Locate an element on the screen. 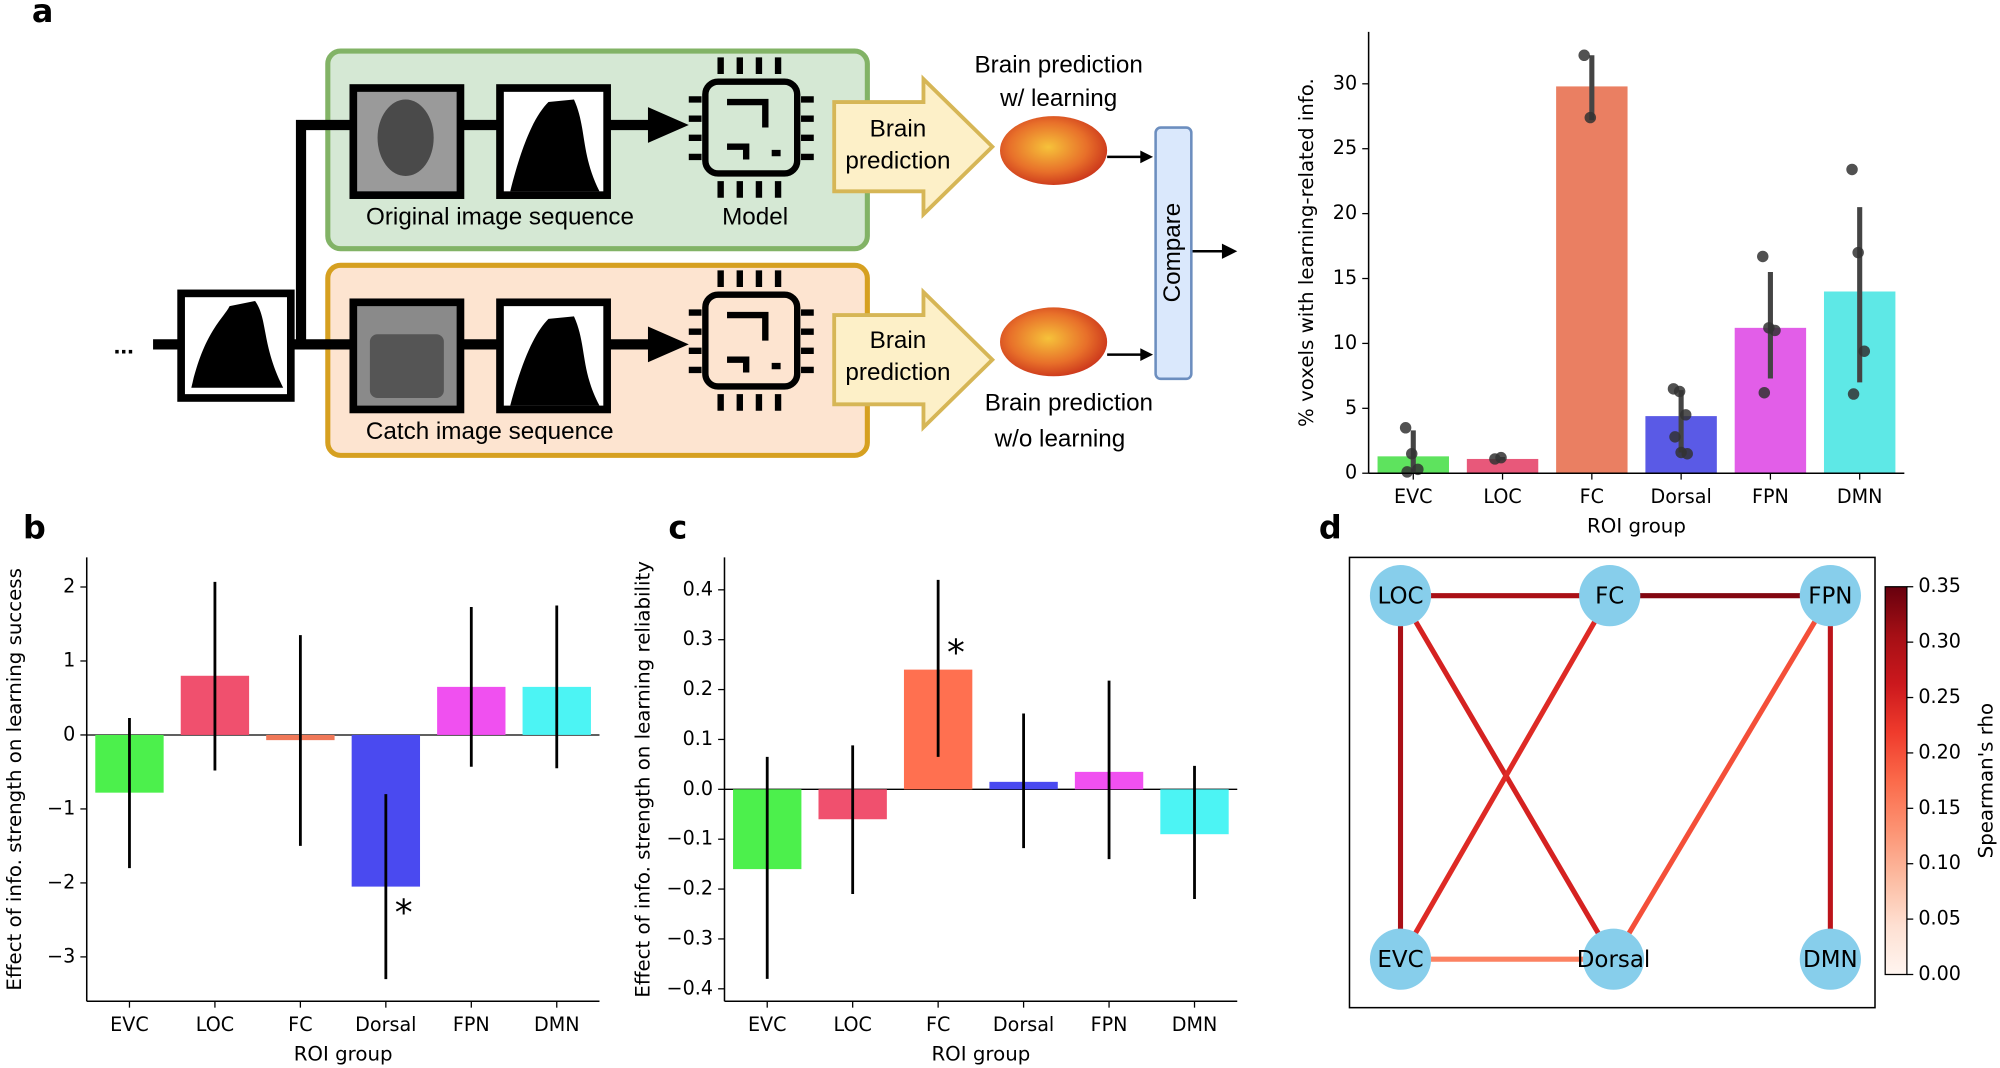  panel-label: a is located at coordinates (43, 15).